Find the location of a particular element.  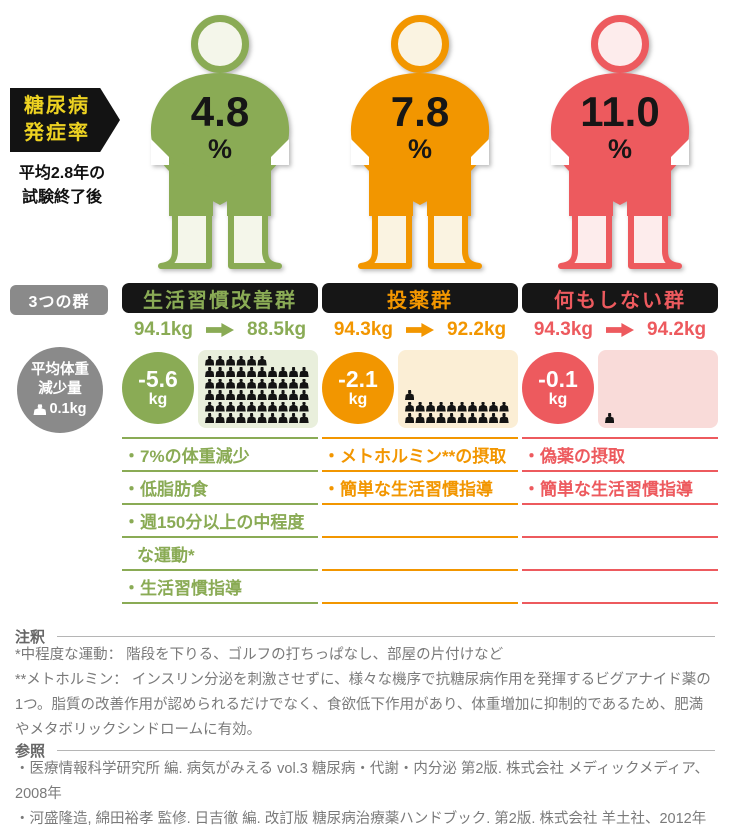

loss-value: -2.1 is located at coordinates (358, 379).